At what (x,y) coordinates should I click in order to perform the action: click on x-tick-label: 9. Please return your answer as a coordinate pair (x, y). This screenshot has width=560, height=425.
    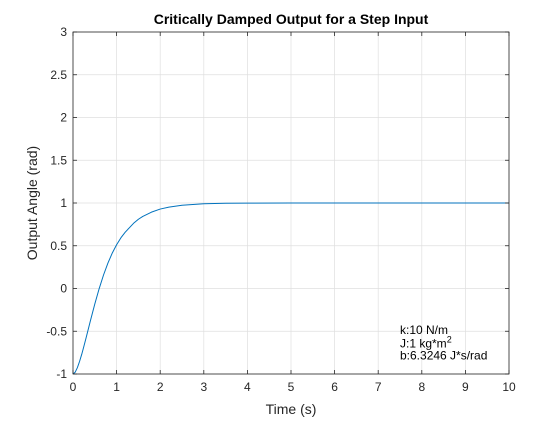
    Looking at the image, I should click on (465, 387).